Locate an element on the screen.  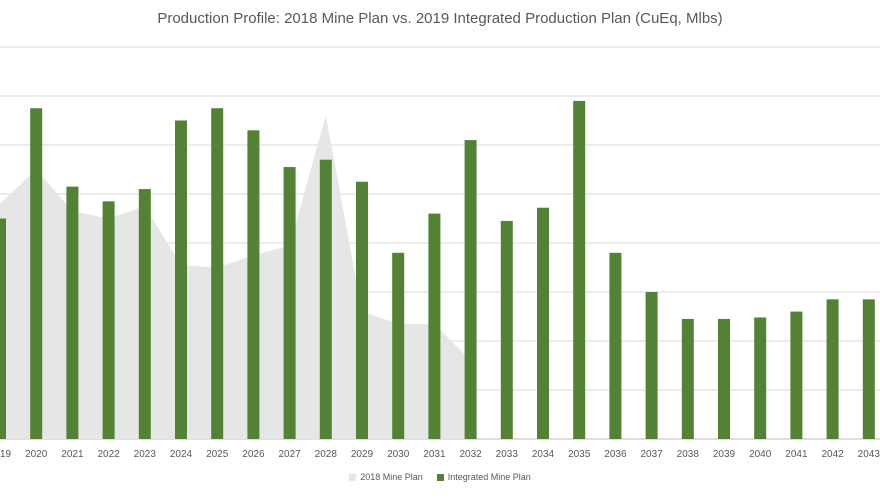
x-tick-label: 2023 is located at coordinates (145, 454).